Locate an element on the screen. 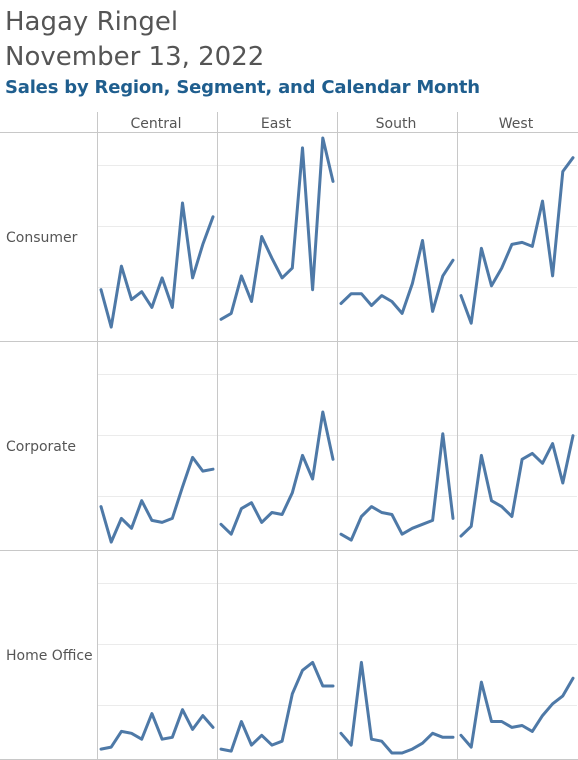 This screenshot has width=578, height=760. sparkline-corporate-east is located at coordinates (277, 473).